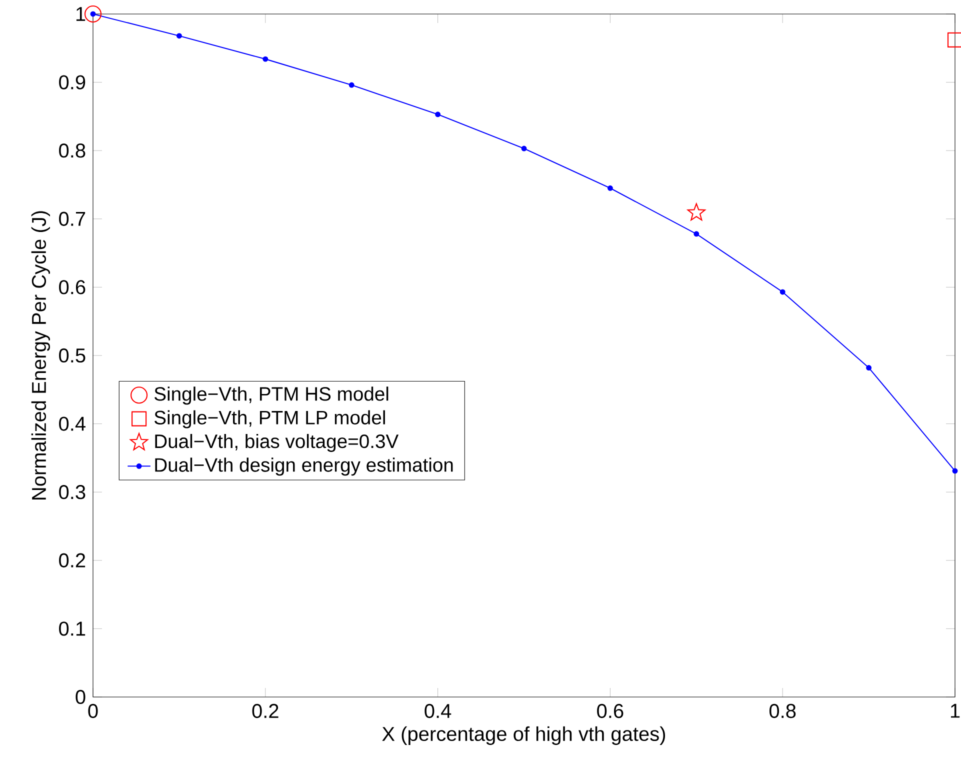 This screenshot has height=770, width=961. What do you see at coordinates (277, 443) in the screenshot?
I see `legend-label: Dual−Vth, bias voltage=0.3V` at bounding box center [277, 443].